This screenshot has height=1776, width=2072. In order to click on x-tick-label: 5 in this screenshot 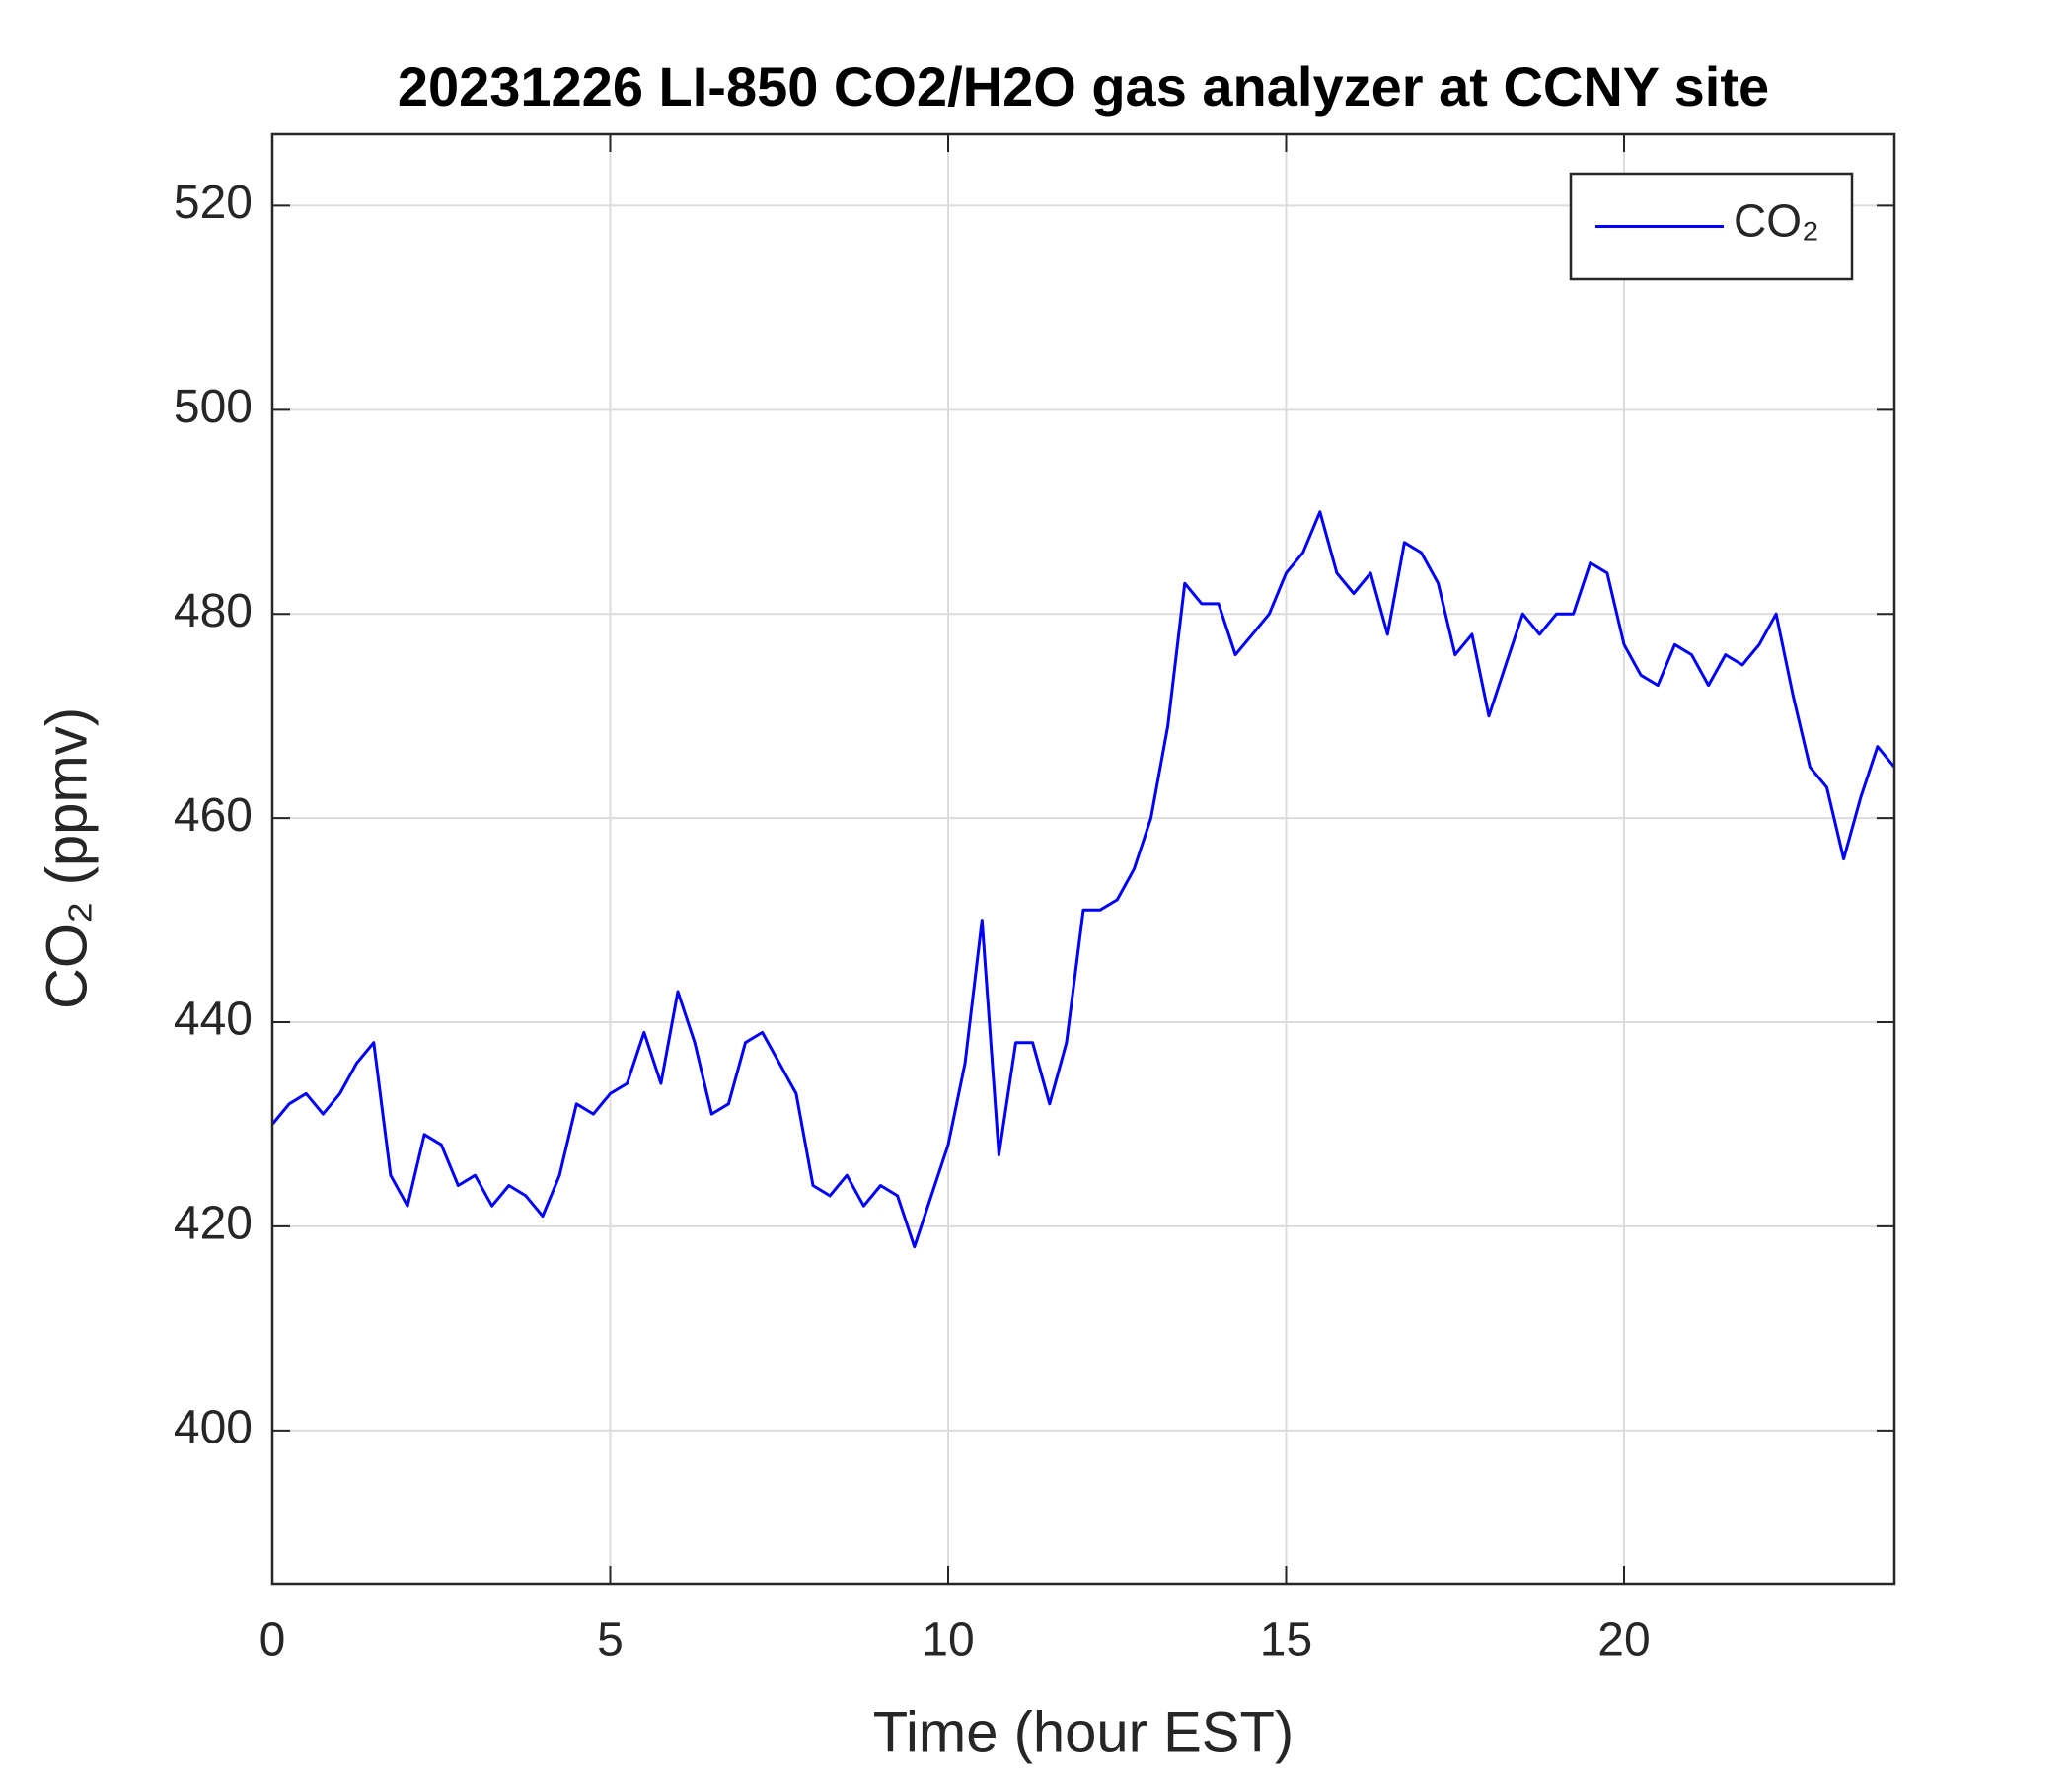, I will do `click(610, 1640)`.